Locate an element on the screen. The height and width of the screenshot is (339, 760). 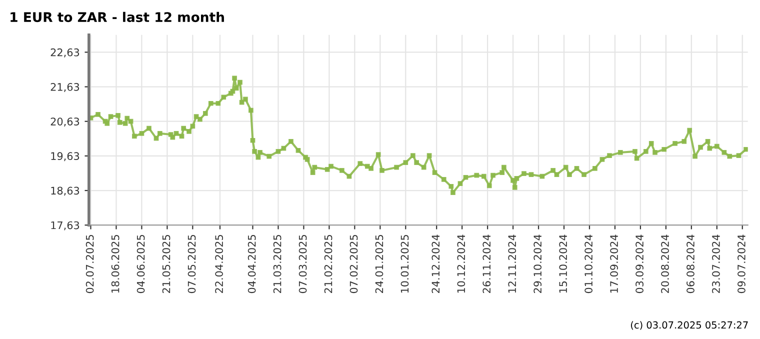
y-tick-label: 22,63 is located at coordinates (65, 53).